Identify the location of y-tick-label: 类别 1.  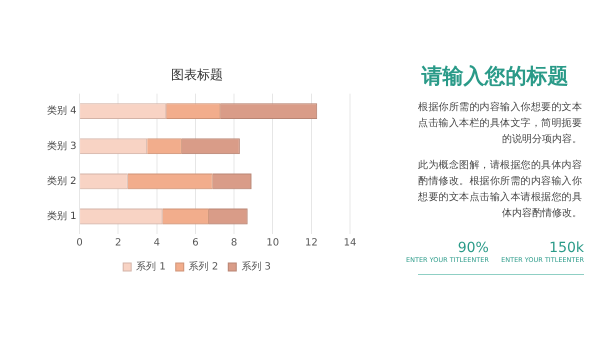
(61, 216).